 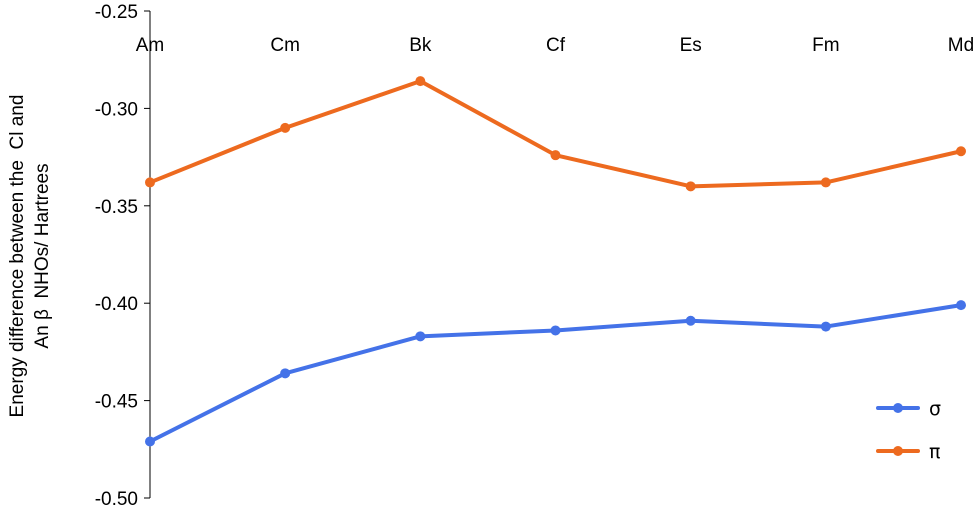 What do you see at coordinates (420, 45) in the screenshot?
I see `x-tick-label: Bk` at bounding box center [420, 45].